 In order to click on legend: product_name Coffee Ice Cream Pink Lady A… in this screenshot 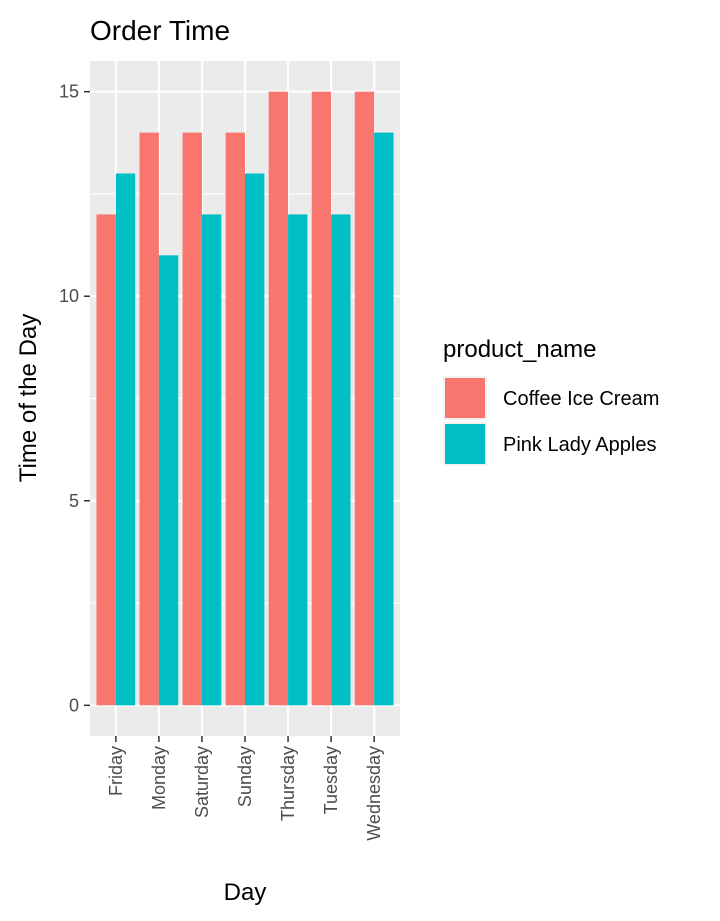, I will do `click(551, 401)`.